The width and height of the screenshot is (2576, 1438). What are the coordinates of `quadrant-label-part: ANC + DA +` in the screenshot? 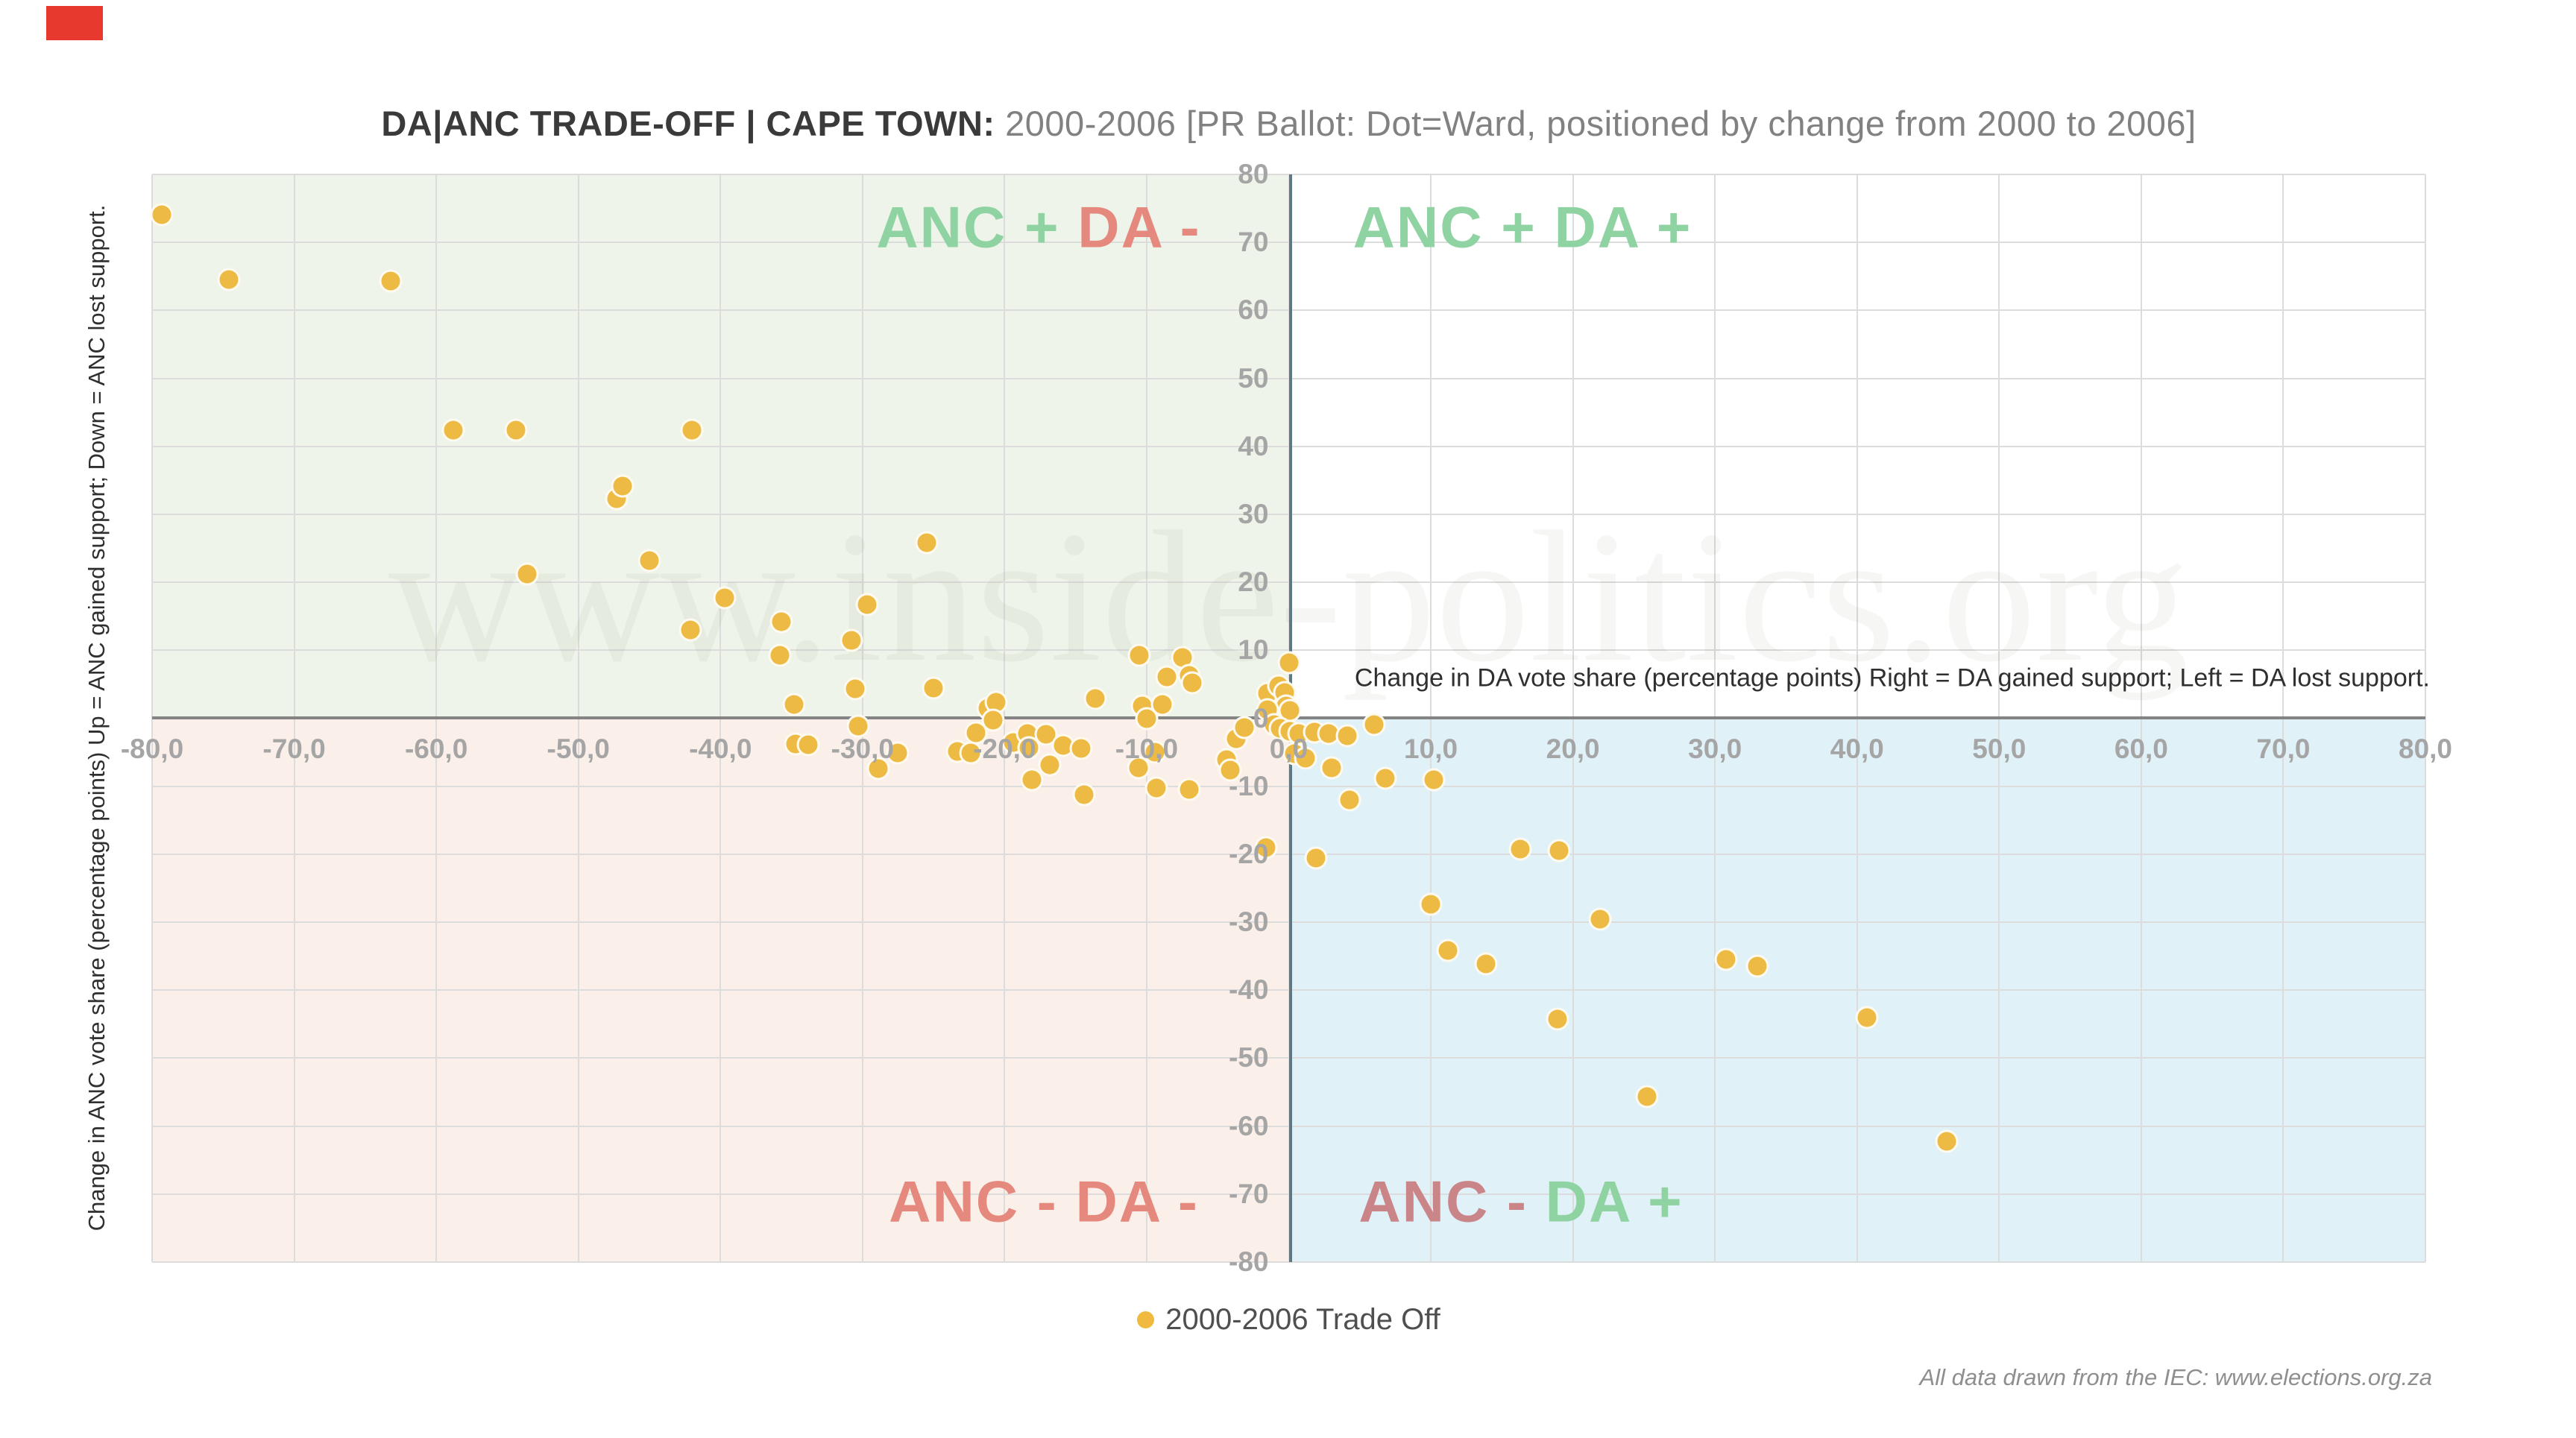 It's located at (1522, 227).